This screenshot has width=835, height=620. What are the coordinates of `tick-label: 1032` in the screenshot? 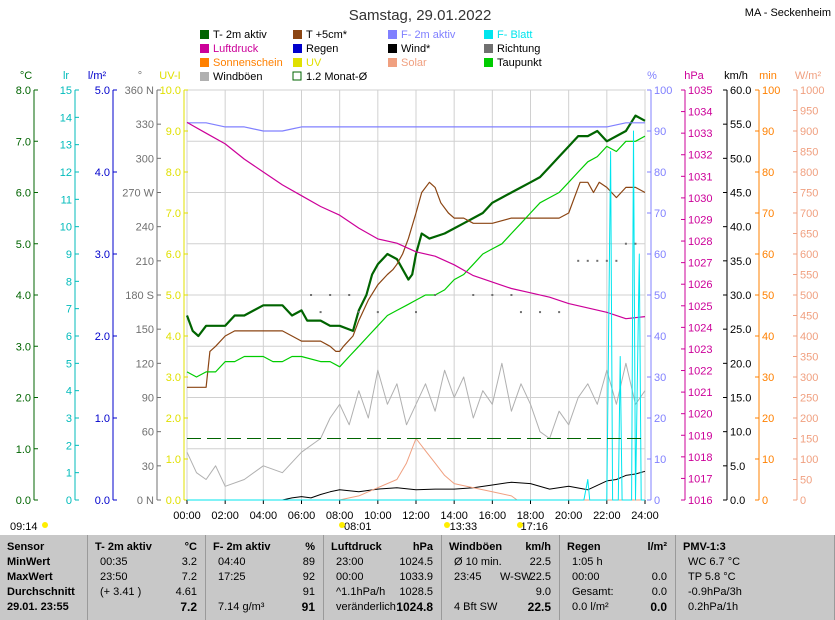 It's located at (700, 156).